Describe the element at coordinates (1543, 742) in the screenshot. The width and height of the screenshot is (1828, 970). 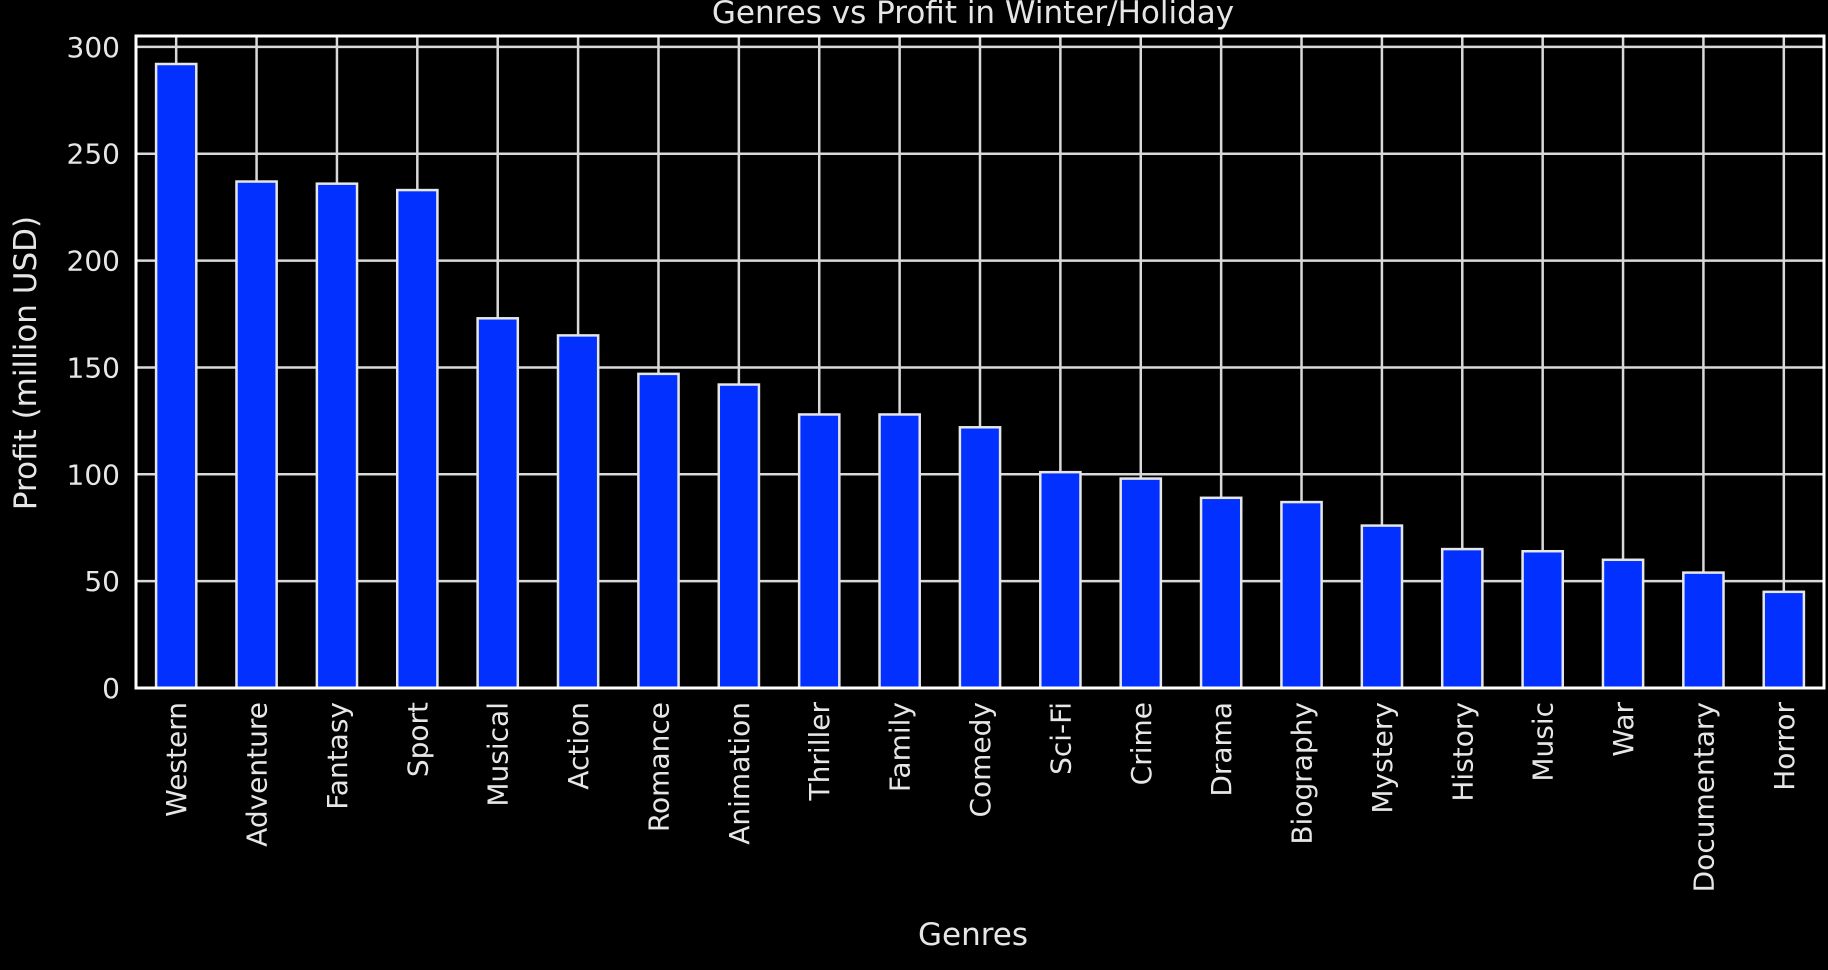
I see `x-tick-label: Music` at that location.